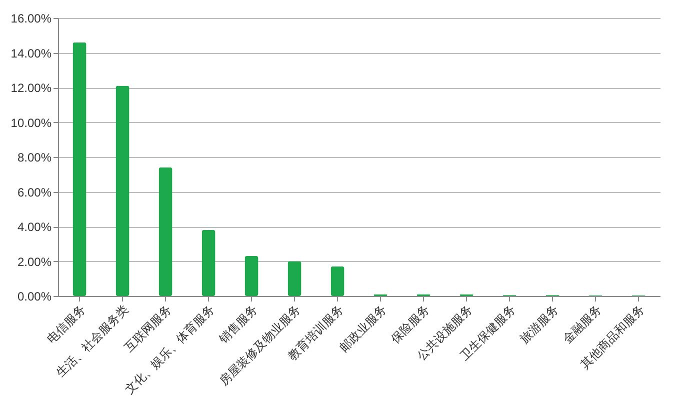 The width and height of the screenshot is (700, 400). Describe the element at coordinates (34, 261) in the screenshot. I see `y-tick-label: 2.00%` at that location.